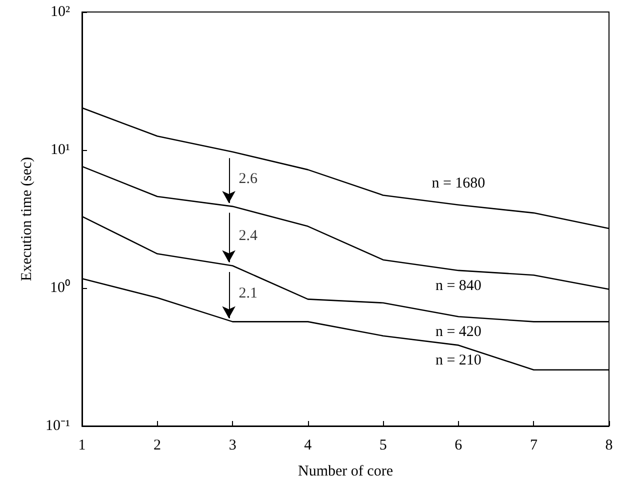 This screenshot has height=494, width=629. I want to click on annotation: 2.1, so click(248, 294).